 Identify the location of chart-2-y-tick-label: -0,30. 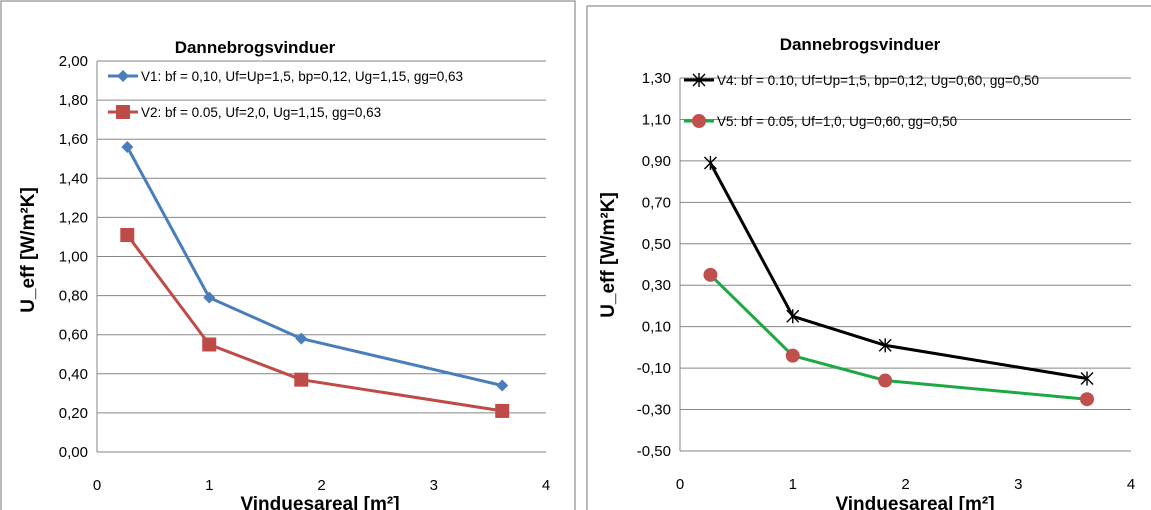
(654, 410).